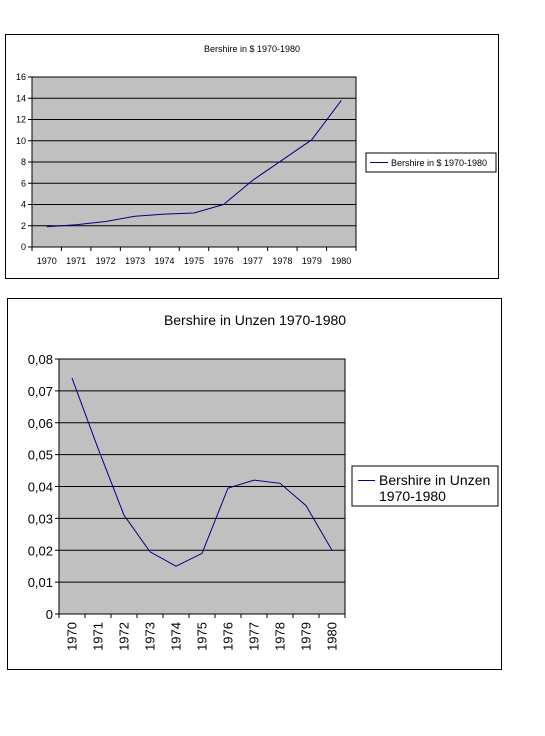 The height and width of the screenshot is (736, 545). I want to click on legend: Bershire in Unzen 1970-1980, so click(425, 486).